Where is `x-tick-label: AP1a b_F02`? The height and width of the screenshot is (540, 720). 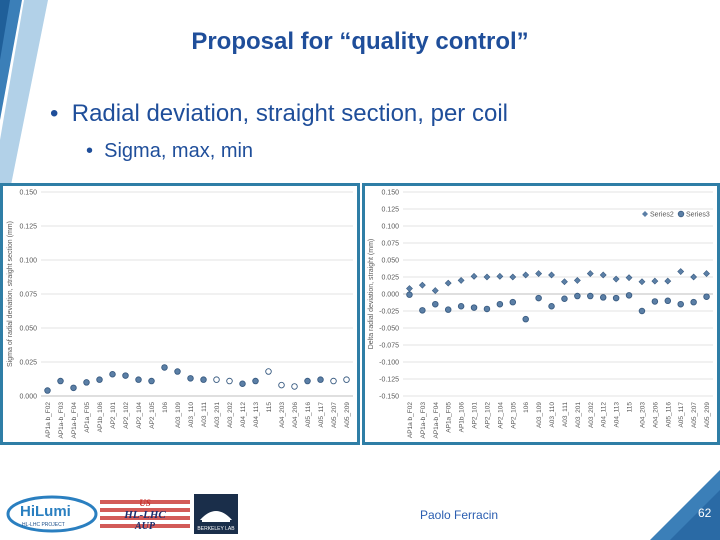
x-tick-label: AP1a b_F02 is located at coordinates (410, 420).